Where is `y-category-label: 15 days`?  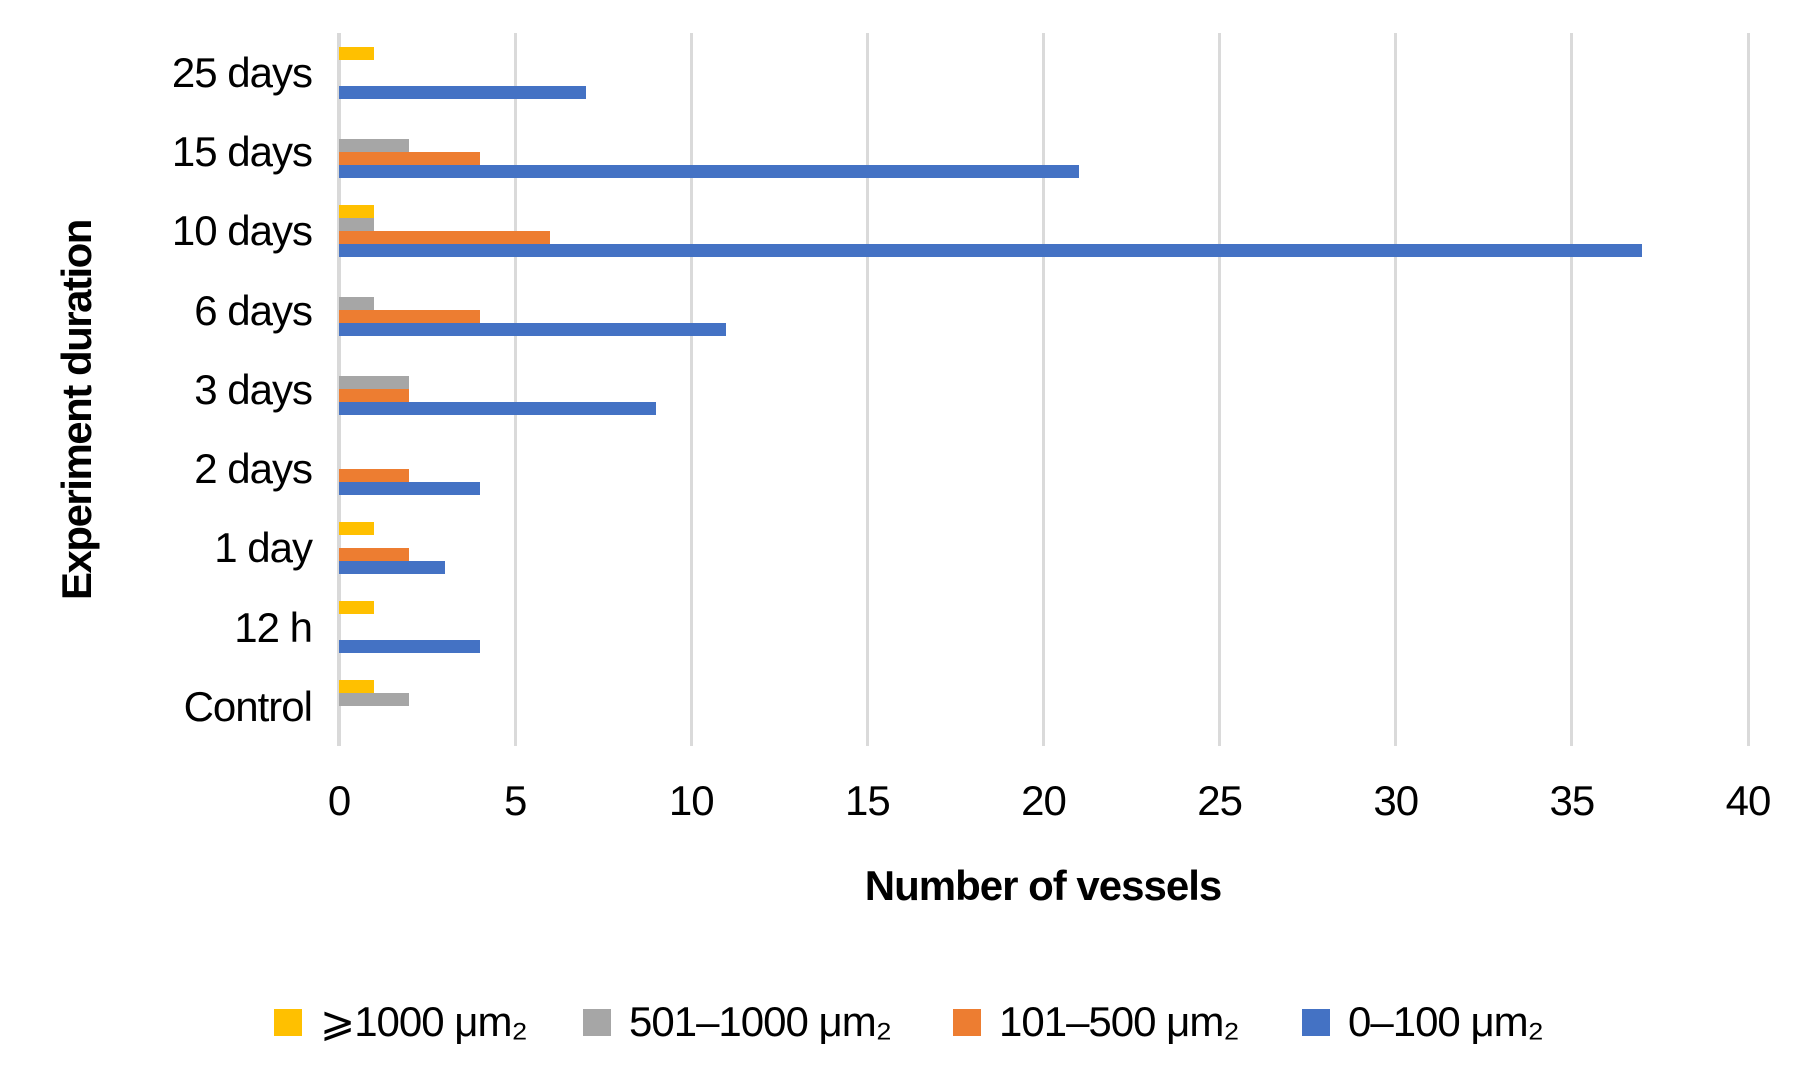 y-category-label: 15 days is located at coordinates (242, 152).